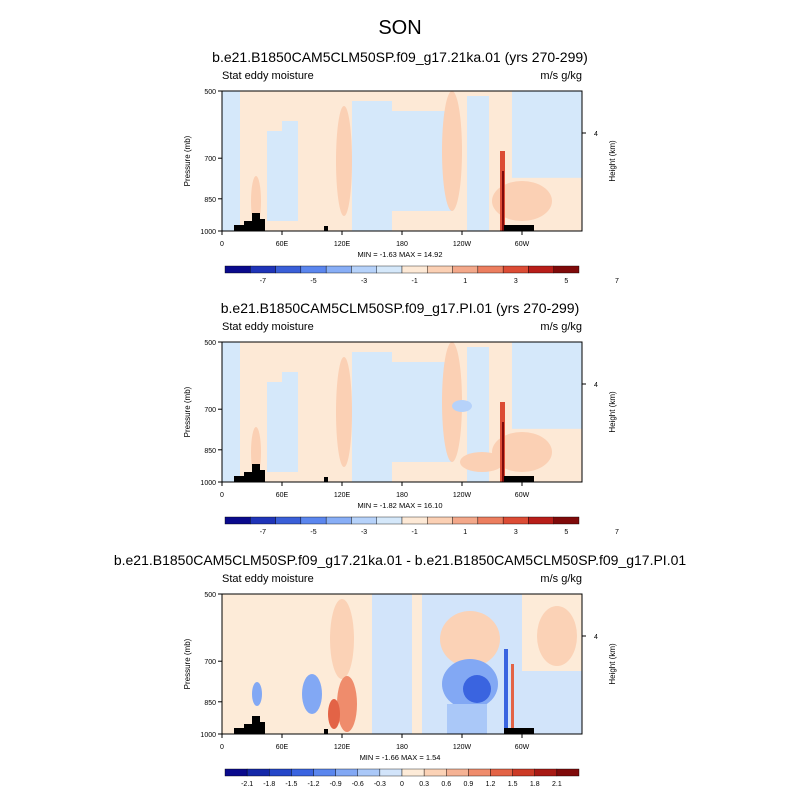 The image size is (800, 805). What do you see at coordinates (469, 784) in the screenshot?
I see `colorbar-label: 0.9` at bounding box center [469, 784].